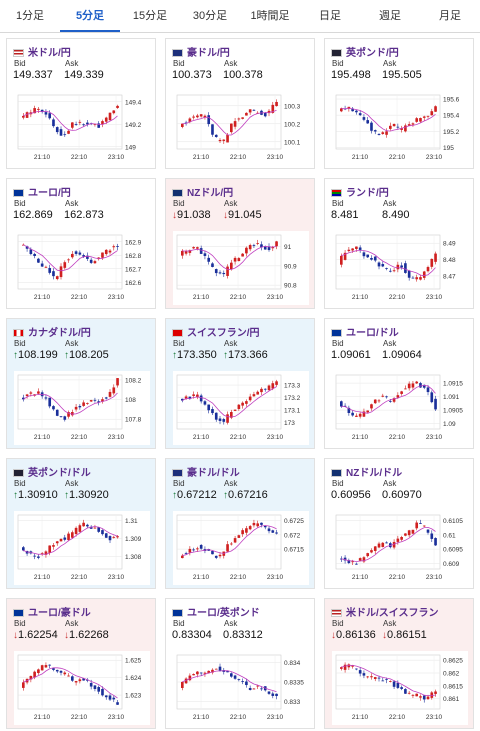 The width and height of the screenshot is (480, 731). Describe the element at coordinates (365, 51) in the screenshot. I see `pair-title: 英ポンド/円` at that location.